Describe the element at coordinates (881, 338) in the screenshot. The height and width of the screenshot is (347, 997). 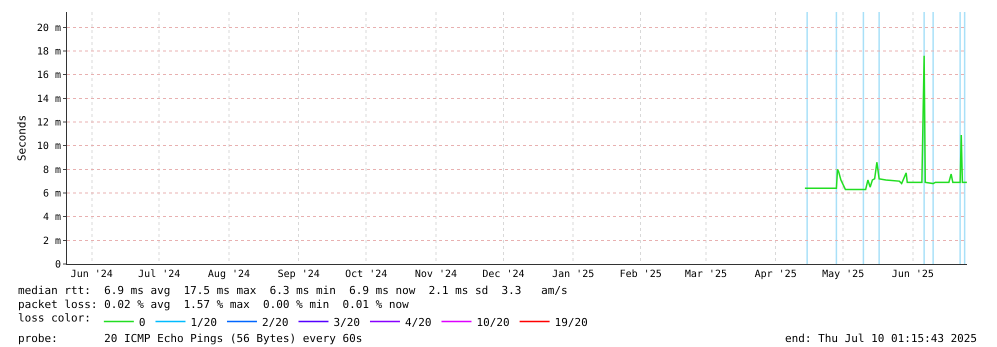
I see `text: end: Thu Jul 10 01:15:43 2025` at that location.